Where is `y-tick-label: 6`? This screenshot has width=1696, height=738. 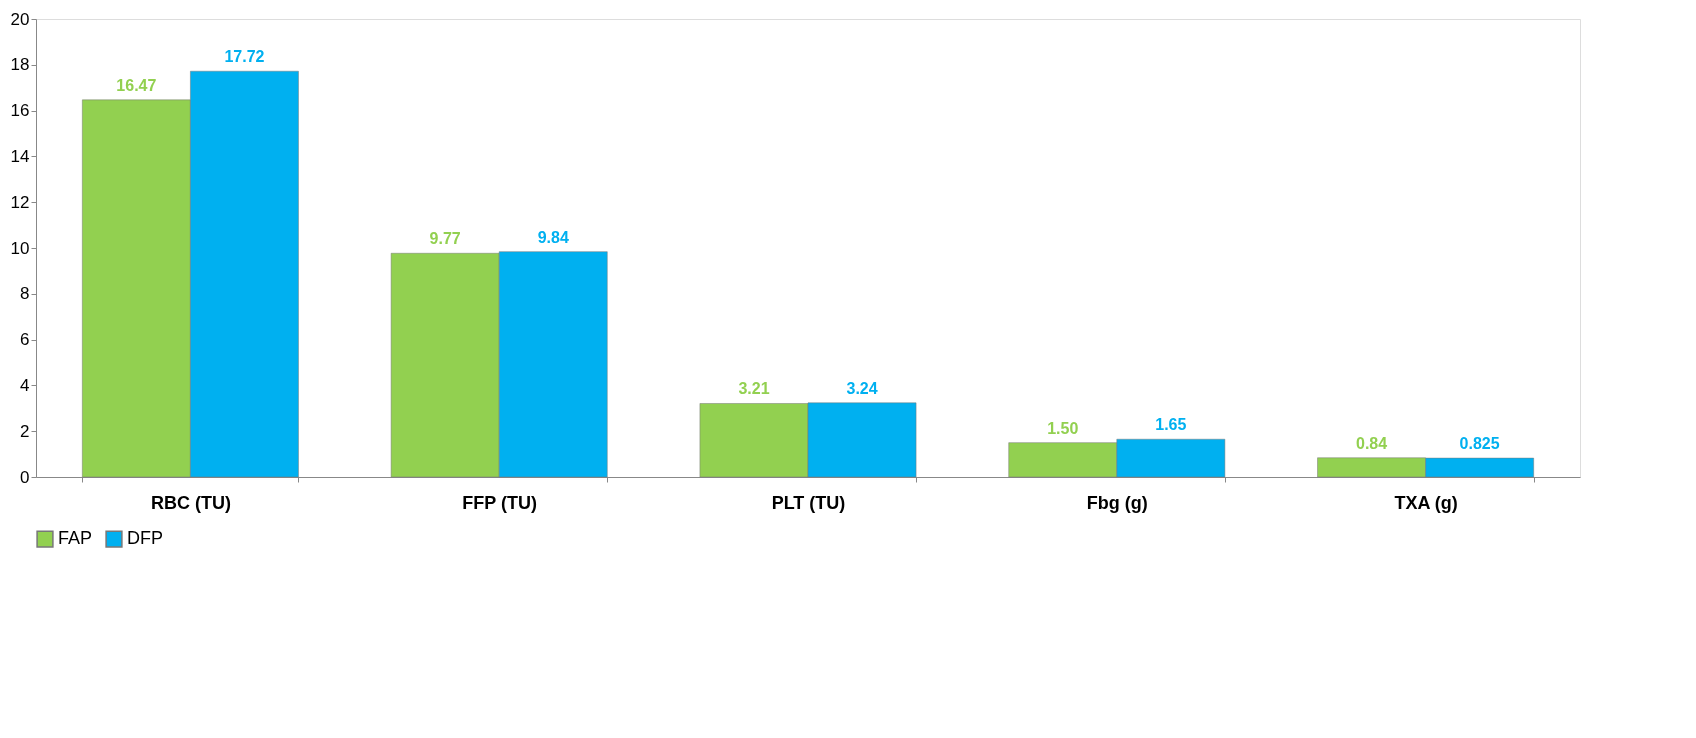 y-tick-label: 6 is located at coordinates (25, 340).